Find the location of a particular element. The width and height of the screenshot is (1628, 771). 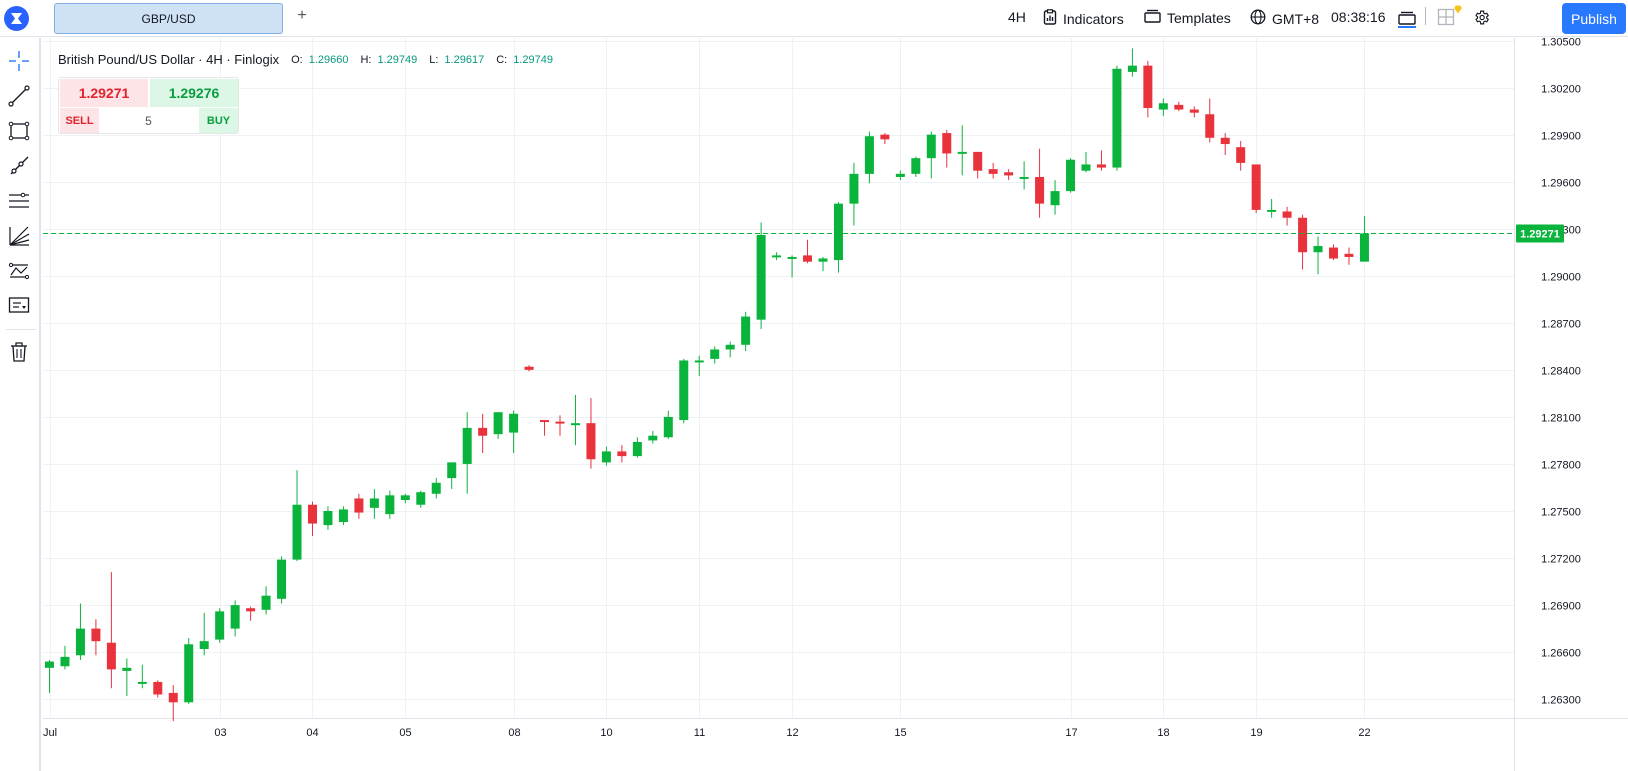

crosshair-tool is located at coordinates (19, 63).